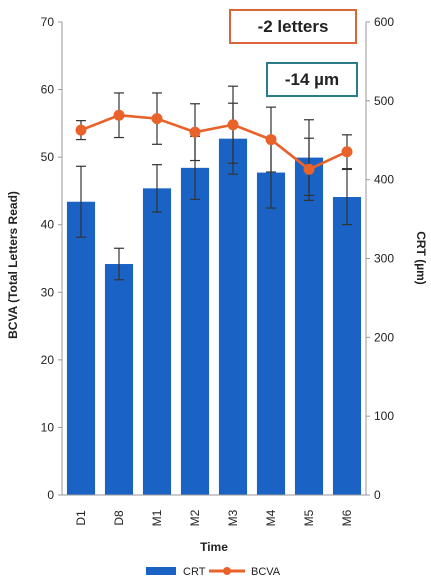 The width and height of the screenshot is (431, 586). I want to click on legend: CRT BCVA, so click(213, 572).